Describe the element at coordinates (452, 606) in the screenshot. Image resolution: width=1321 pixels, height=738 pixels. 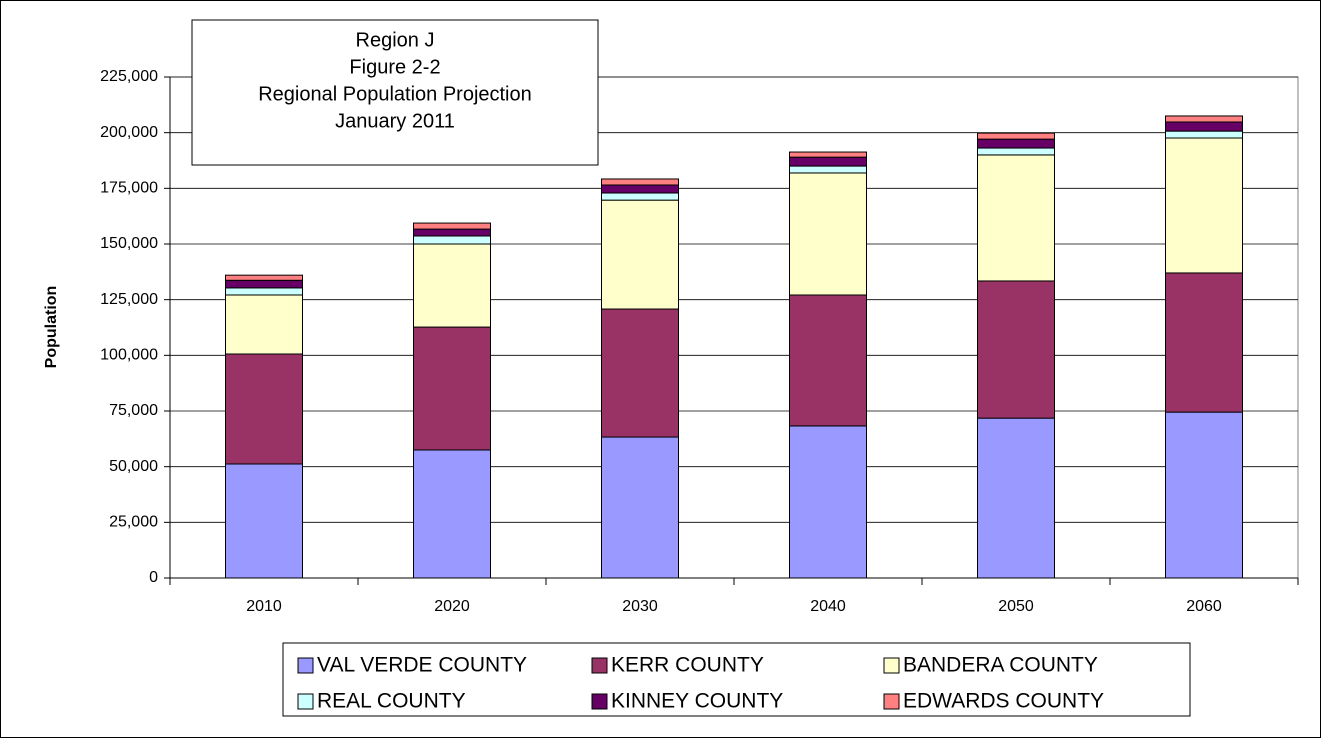
I see `x-tick-label: 2020` at that location.